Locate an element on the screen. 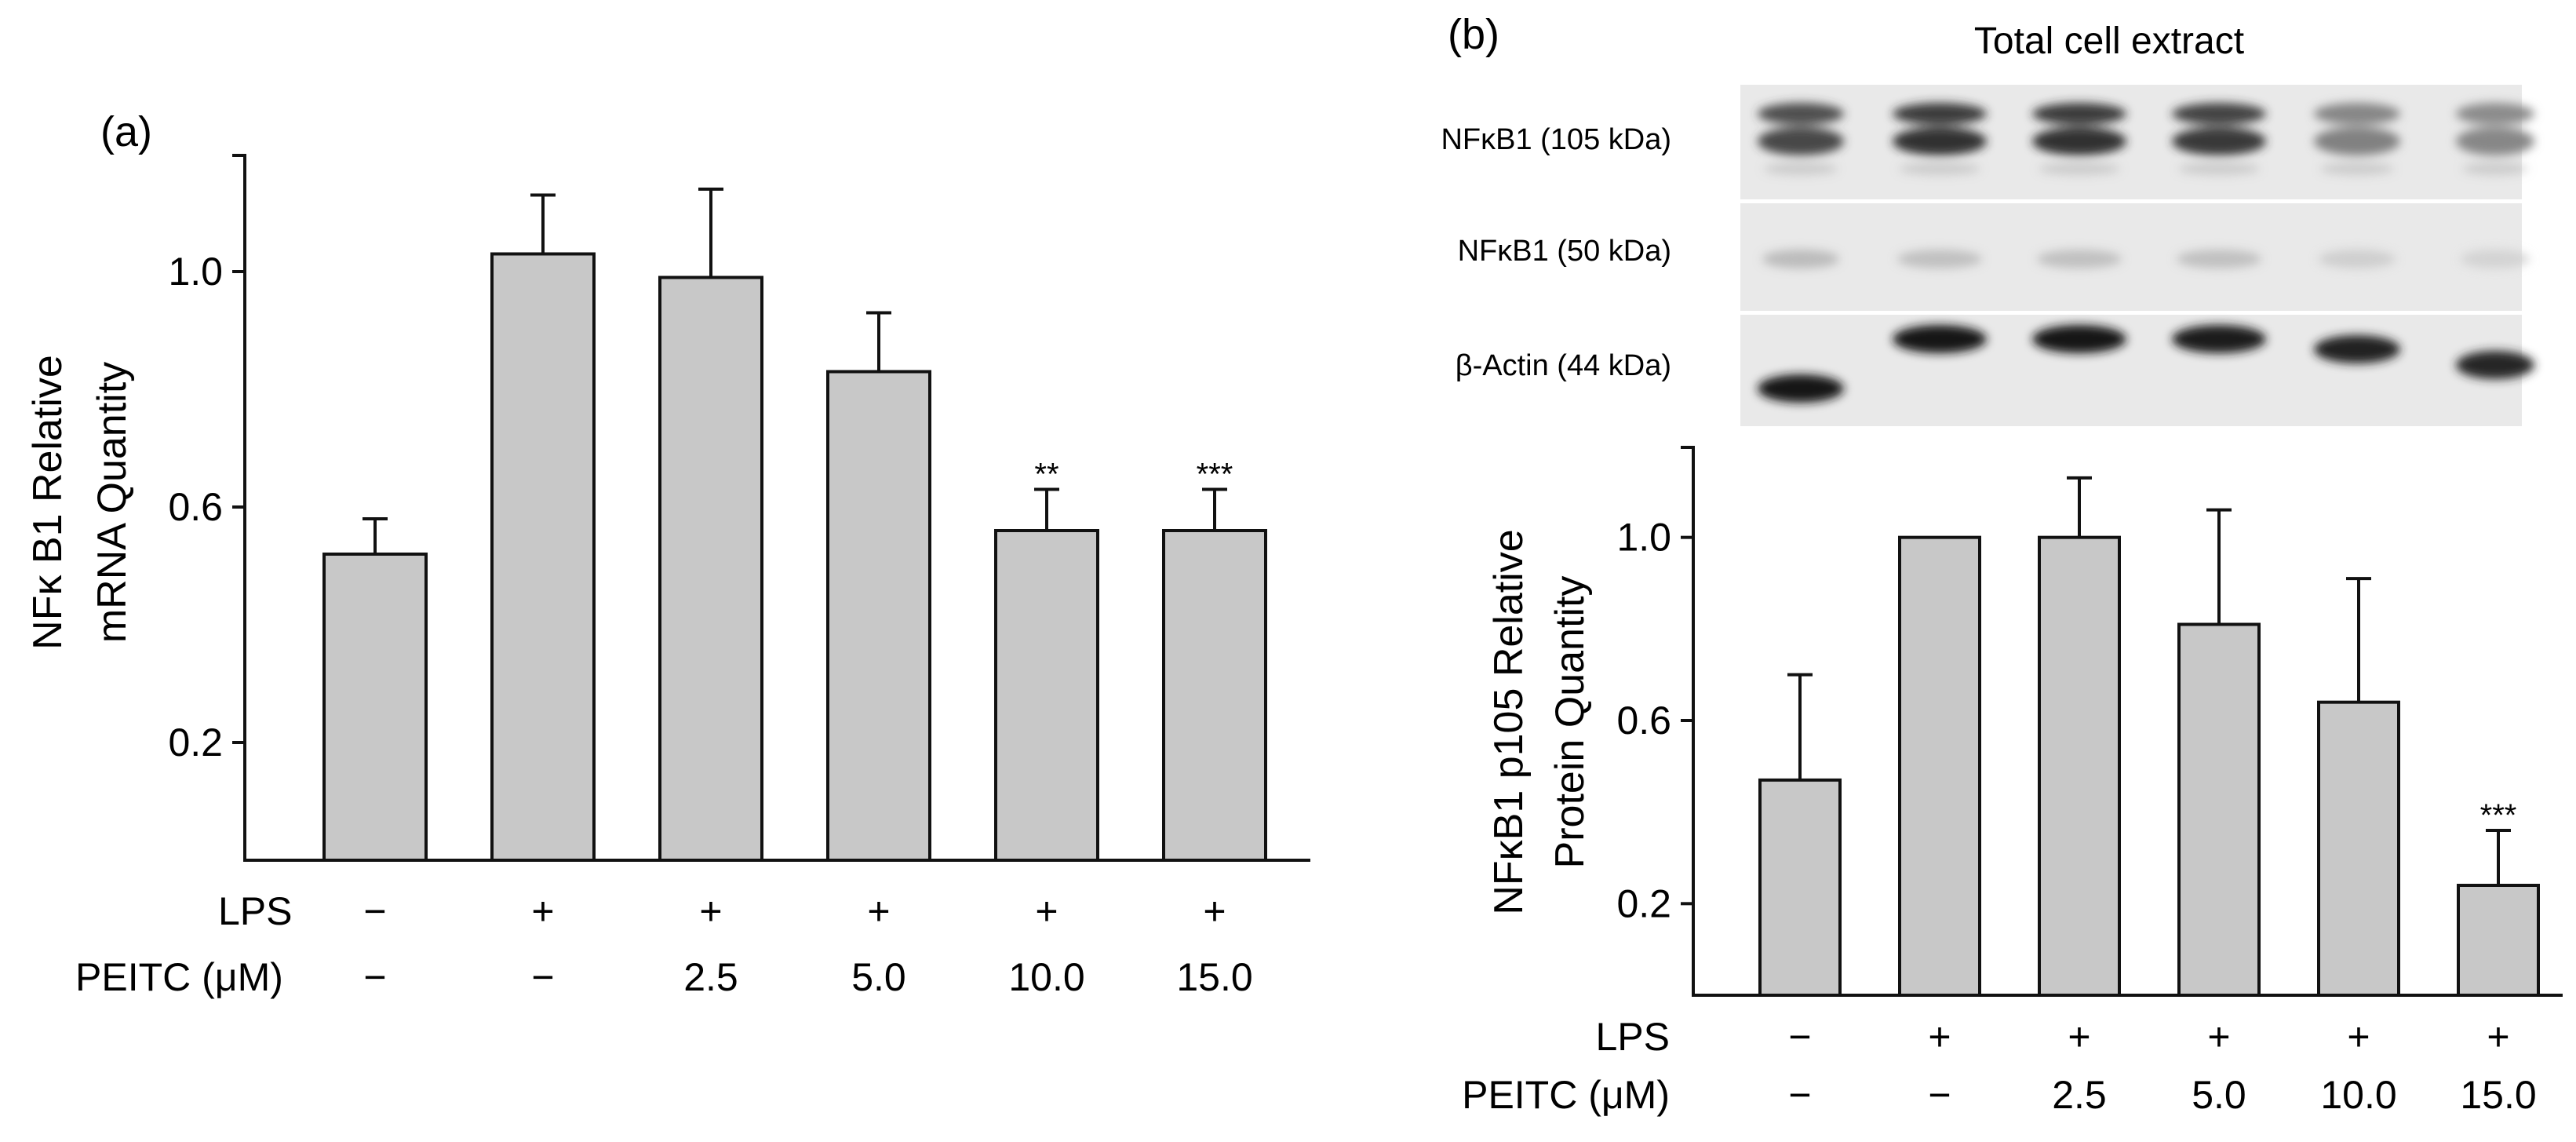  panel-b-peitc-label: PEITC (μM) is located at coordinates (1566, 1095).